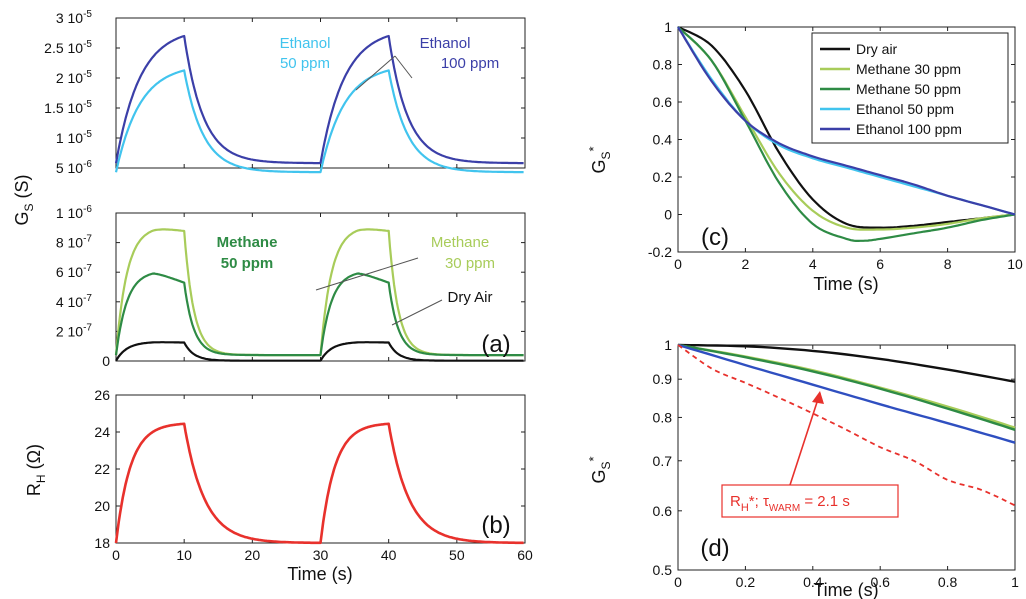 The image size is (1026, 599). What do you see at coordinates (74, 330) in the screenshot?
I see `panel-a-bottom-ytick-1-label: 2 10-7` at bounding box center [74, 330].